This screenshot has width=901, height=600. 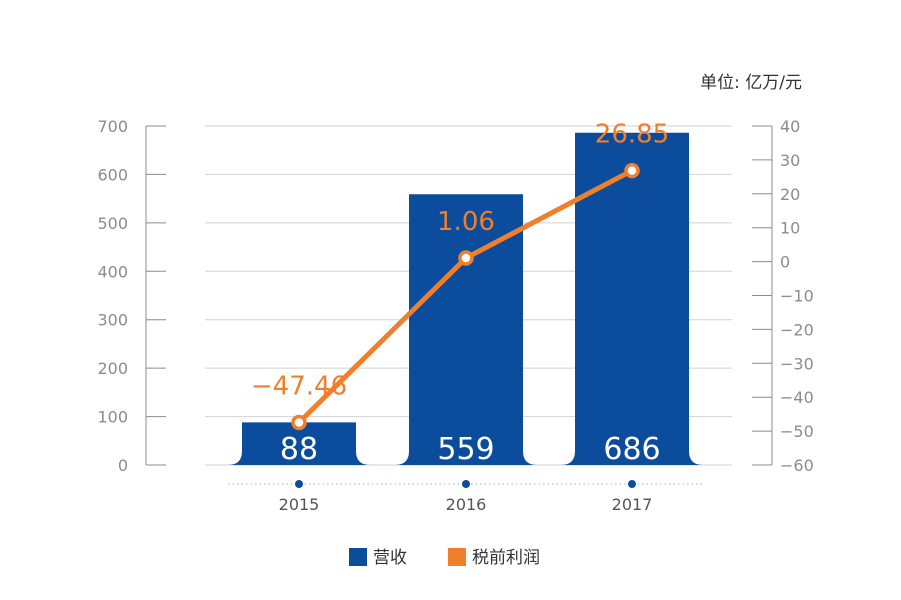 What do you see at coordinates (790, 160) in the screenshot?
I see `right-tick-label-9: 30` at bounding box center [790, 160].